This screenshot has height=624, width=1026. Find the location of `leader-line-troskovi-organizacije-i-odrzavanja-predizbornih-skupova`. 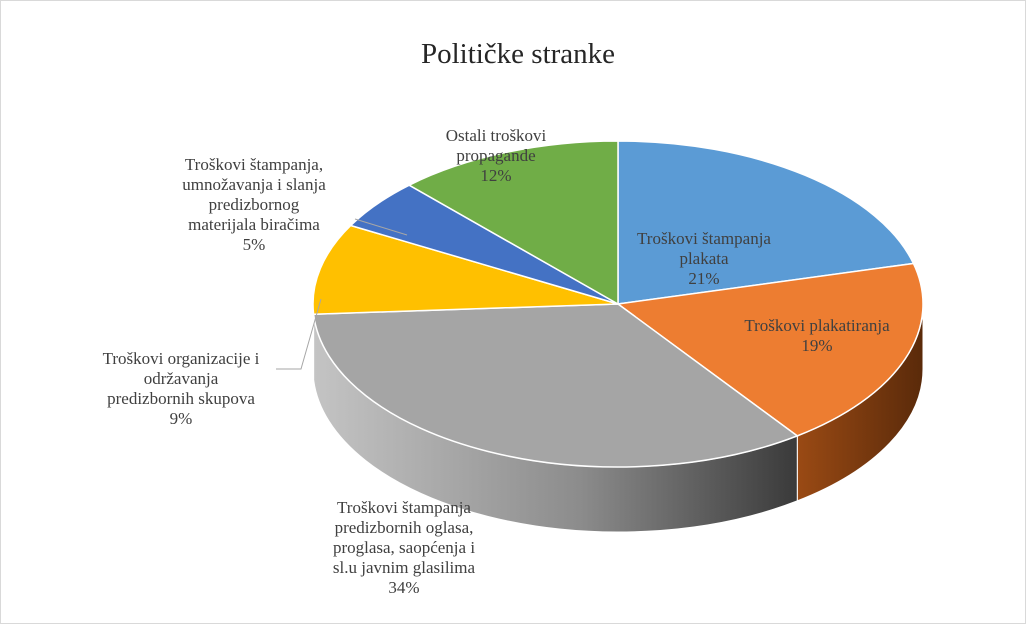

leader-line-troskovi-organizacije-i-odrzavanja-predizbornih-skupova is located at coordinates (299, 334).